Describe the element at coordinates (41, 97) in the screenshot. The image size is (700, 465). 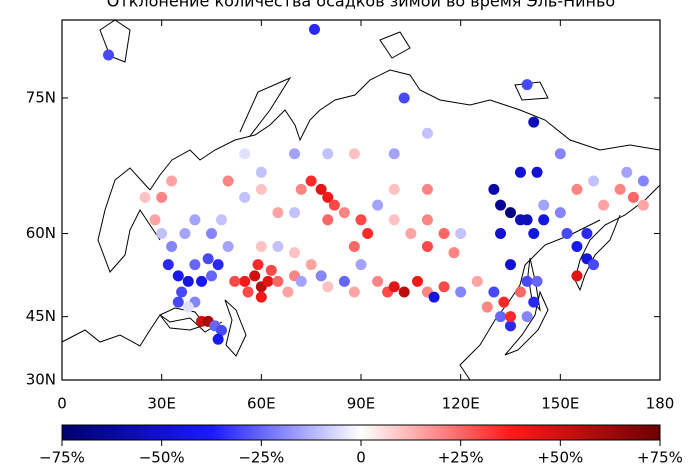
I see `y-tick-label: 75N` at that location.